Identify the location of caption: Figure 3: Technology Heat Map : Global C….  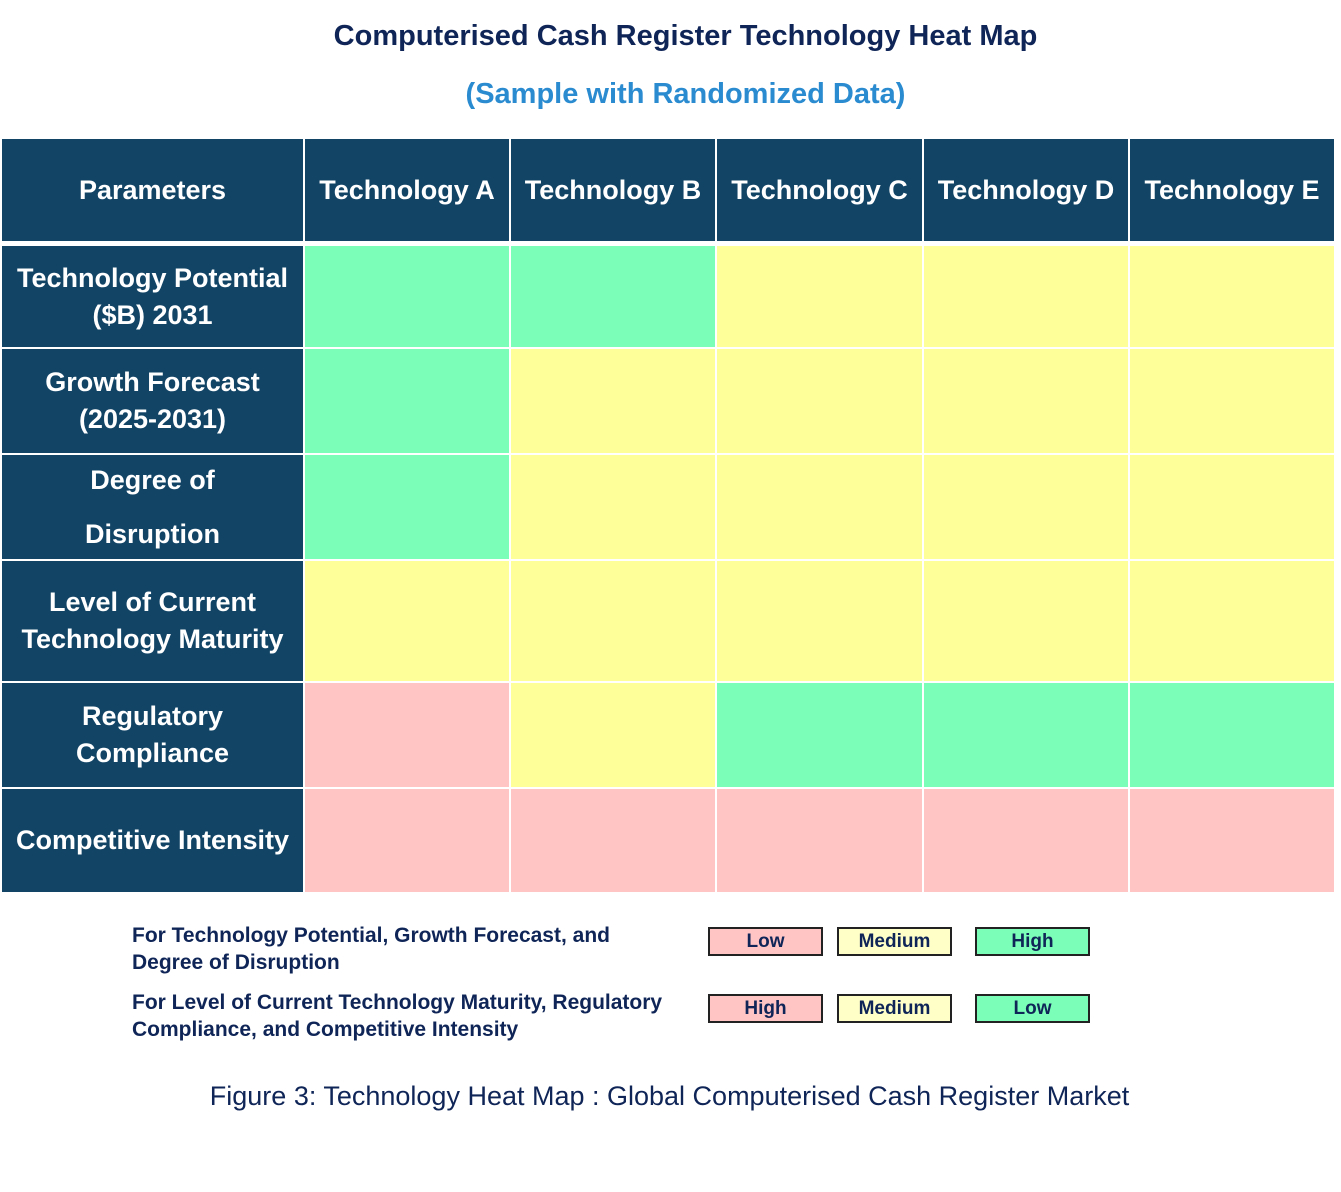
(669, 1096).